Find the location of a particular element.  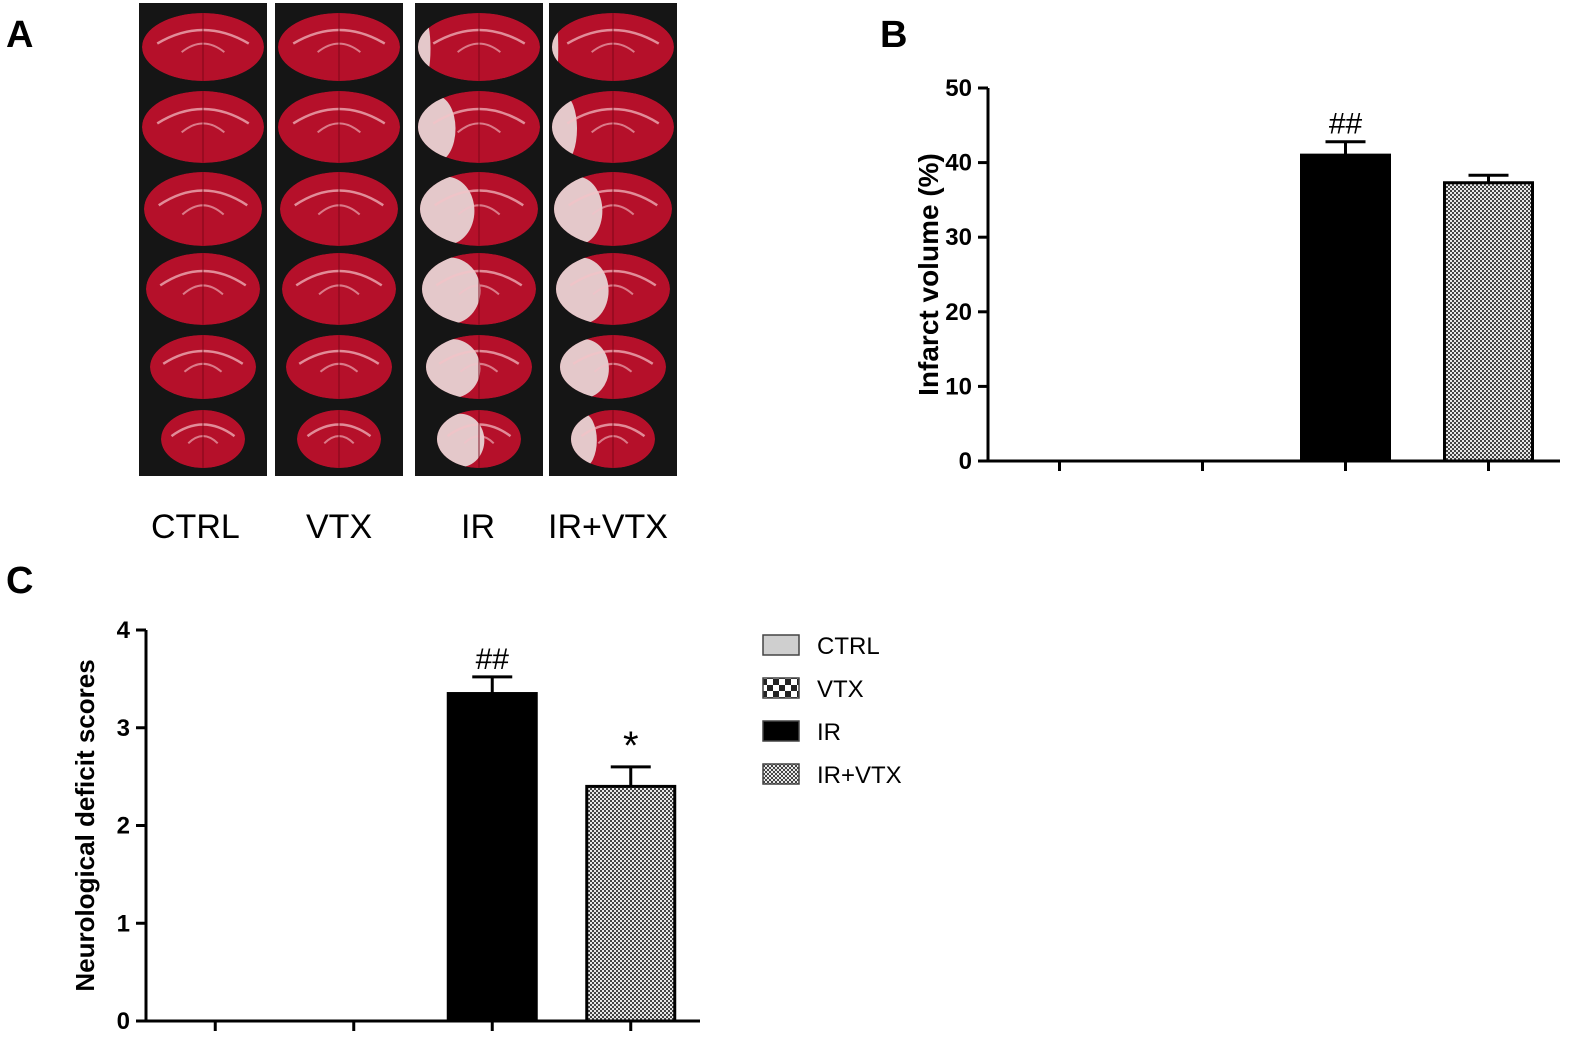

y-tick-label: 40 is located at coordinates (958, 163).